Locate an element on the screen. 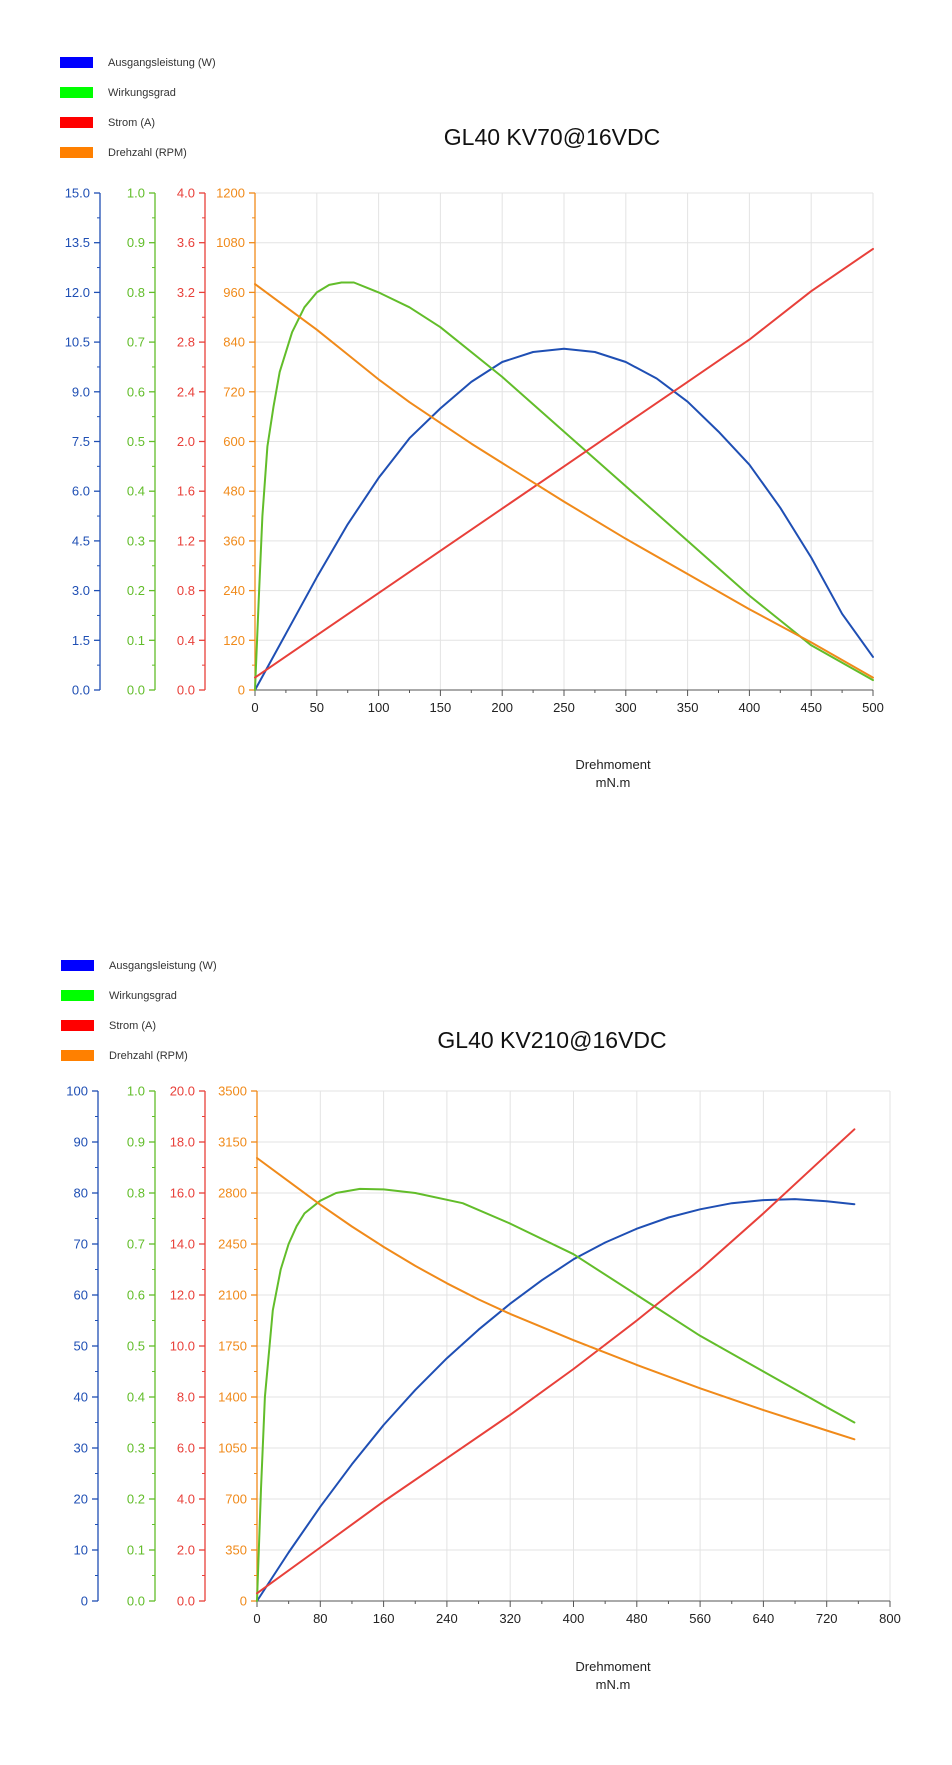 The image size is (952, 1765). y-tick-label: 0.1 is located at coordinates (136, 1550).